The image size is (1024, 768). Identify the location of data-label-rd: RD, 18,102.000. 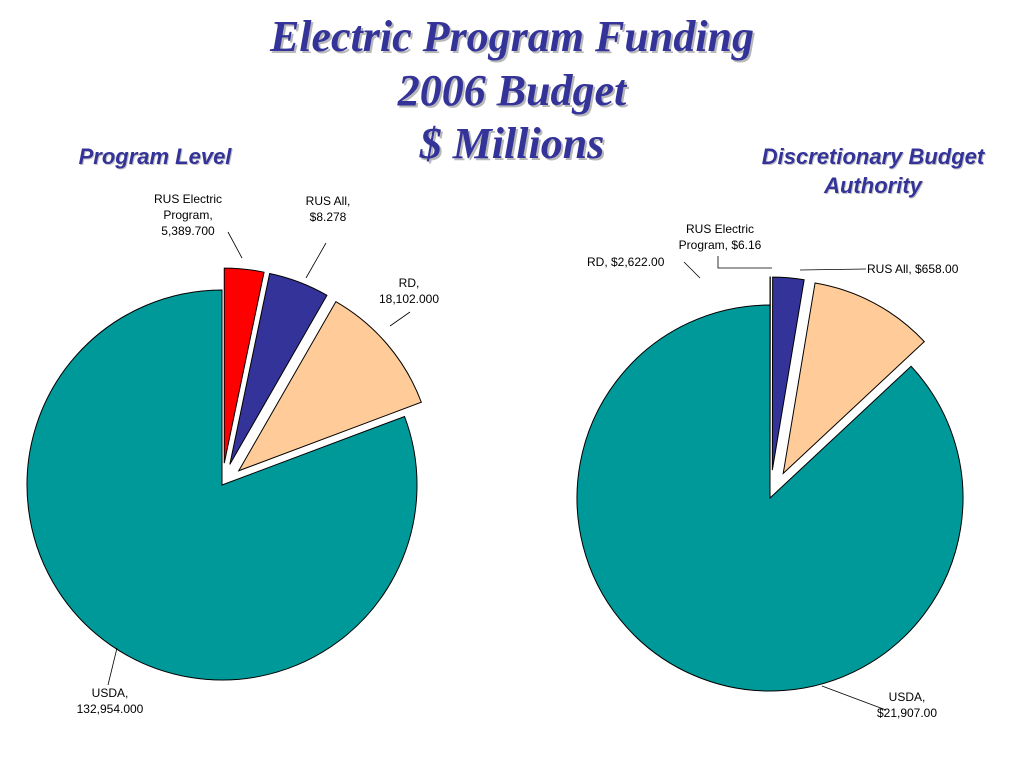
(409, 291).